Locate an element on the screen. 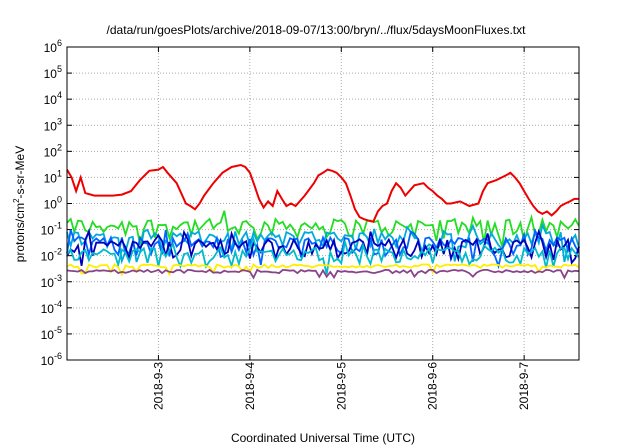 This screenshot has height=448, width=640. y-tick-label: 10⁻⁶ is located at coordinates (51, 359).